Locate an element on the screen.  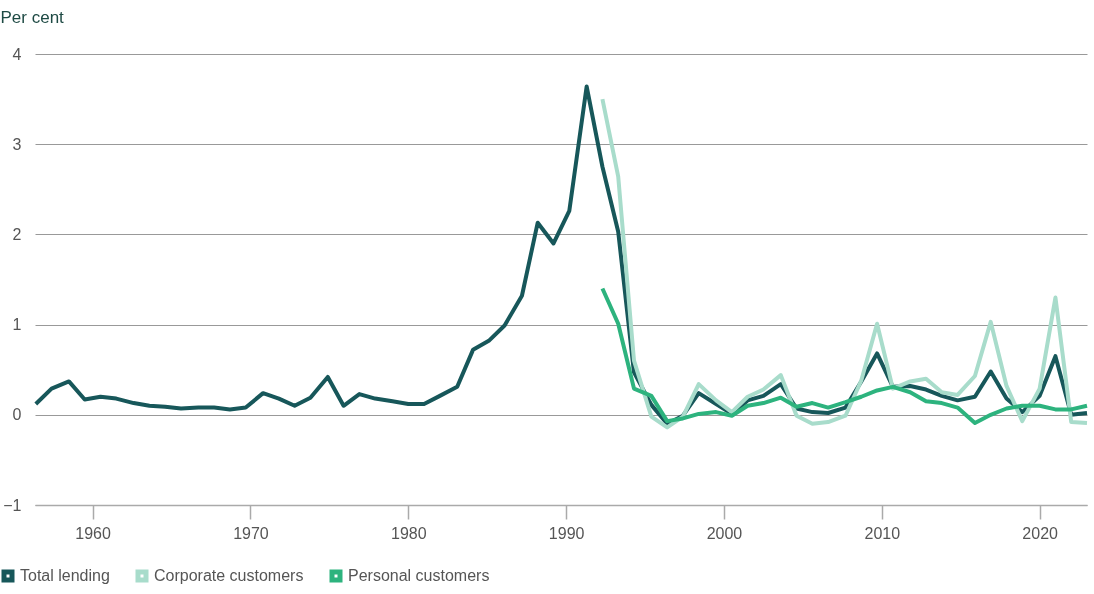
line-series is located at coordinates (844, 355).